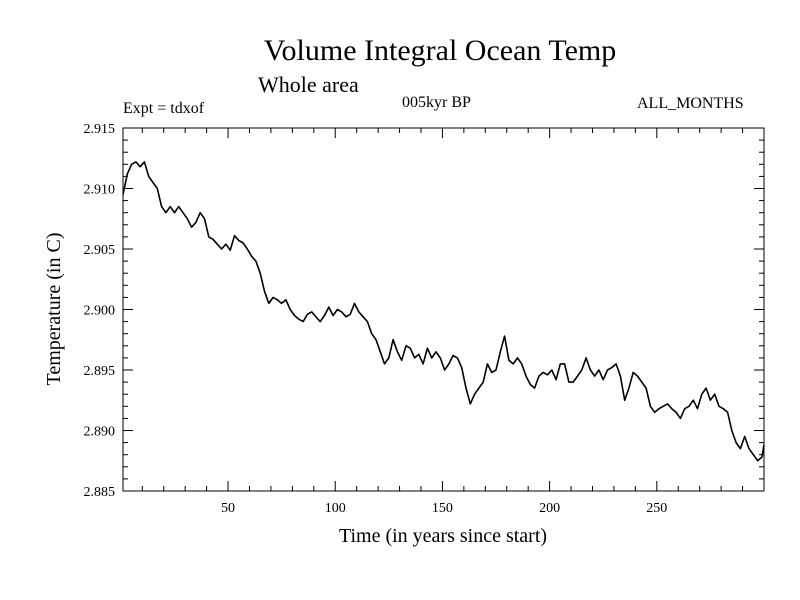 This screenshot has width=800, height=600. What do you see at coordinates (100, 129) in the screenshot?
I see `y-tick-label: 2.915` at bounding box center [100, 129].